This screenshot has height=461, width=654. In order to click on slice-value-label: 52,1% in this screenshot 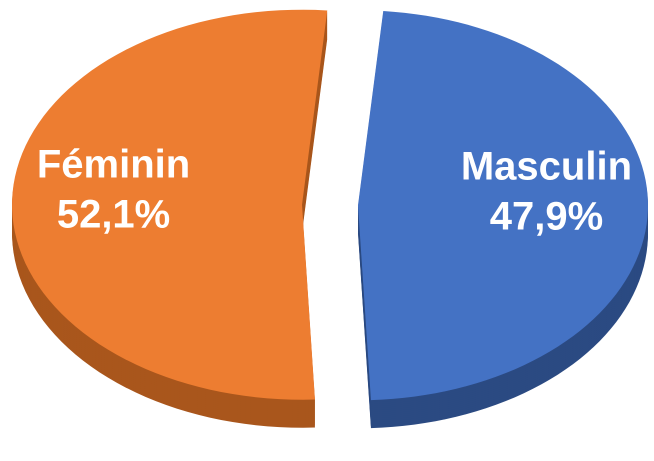, I will do `click(113, 214)`.